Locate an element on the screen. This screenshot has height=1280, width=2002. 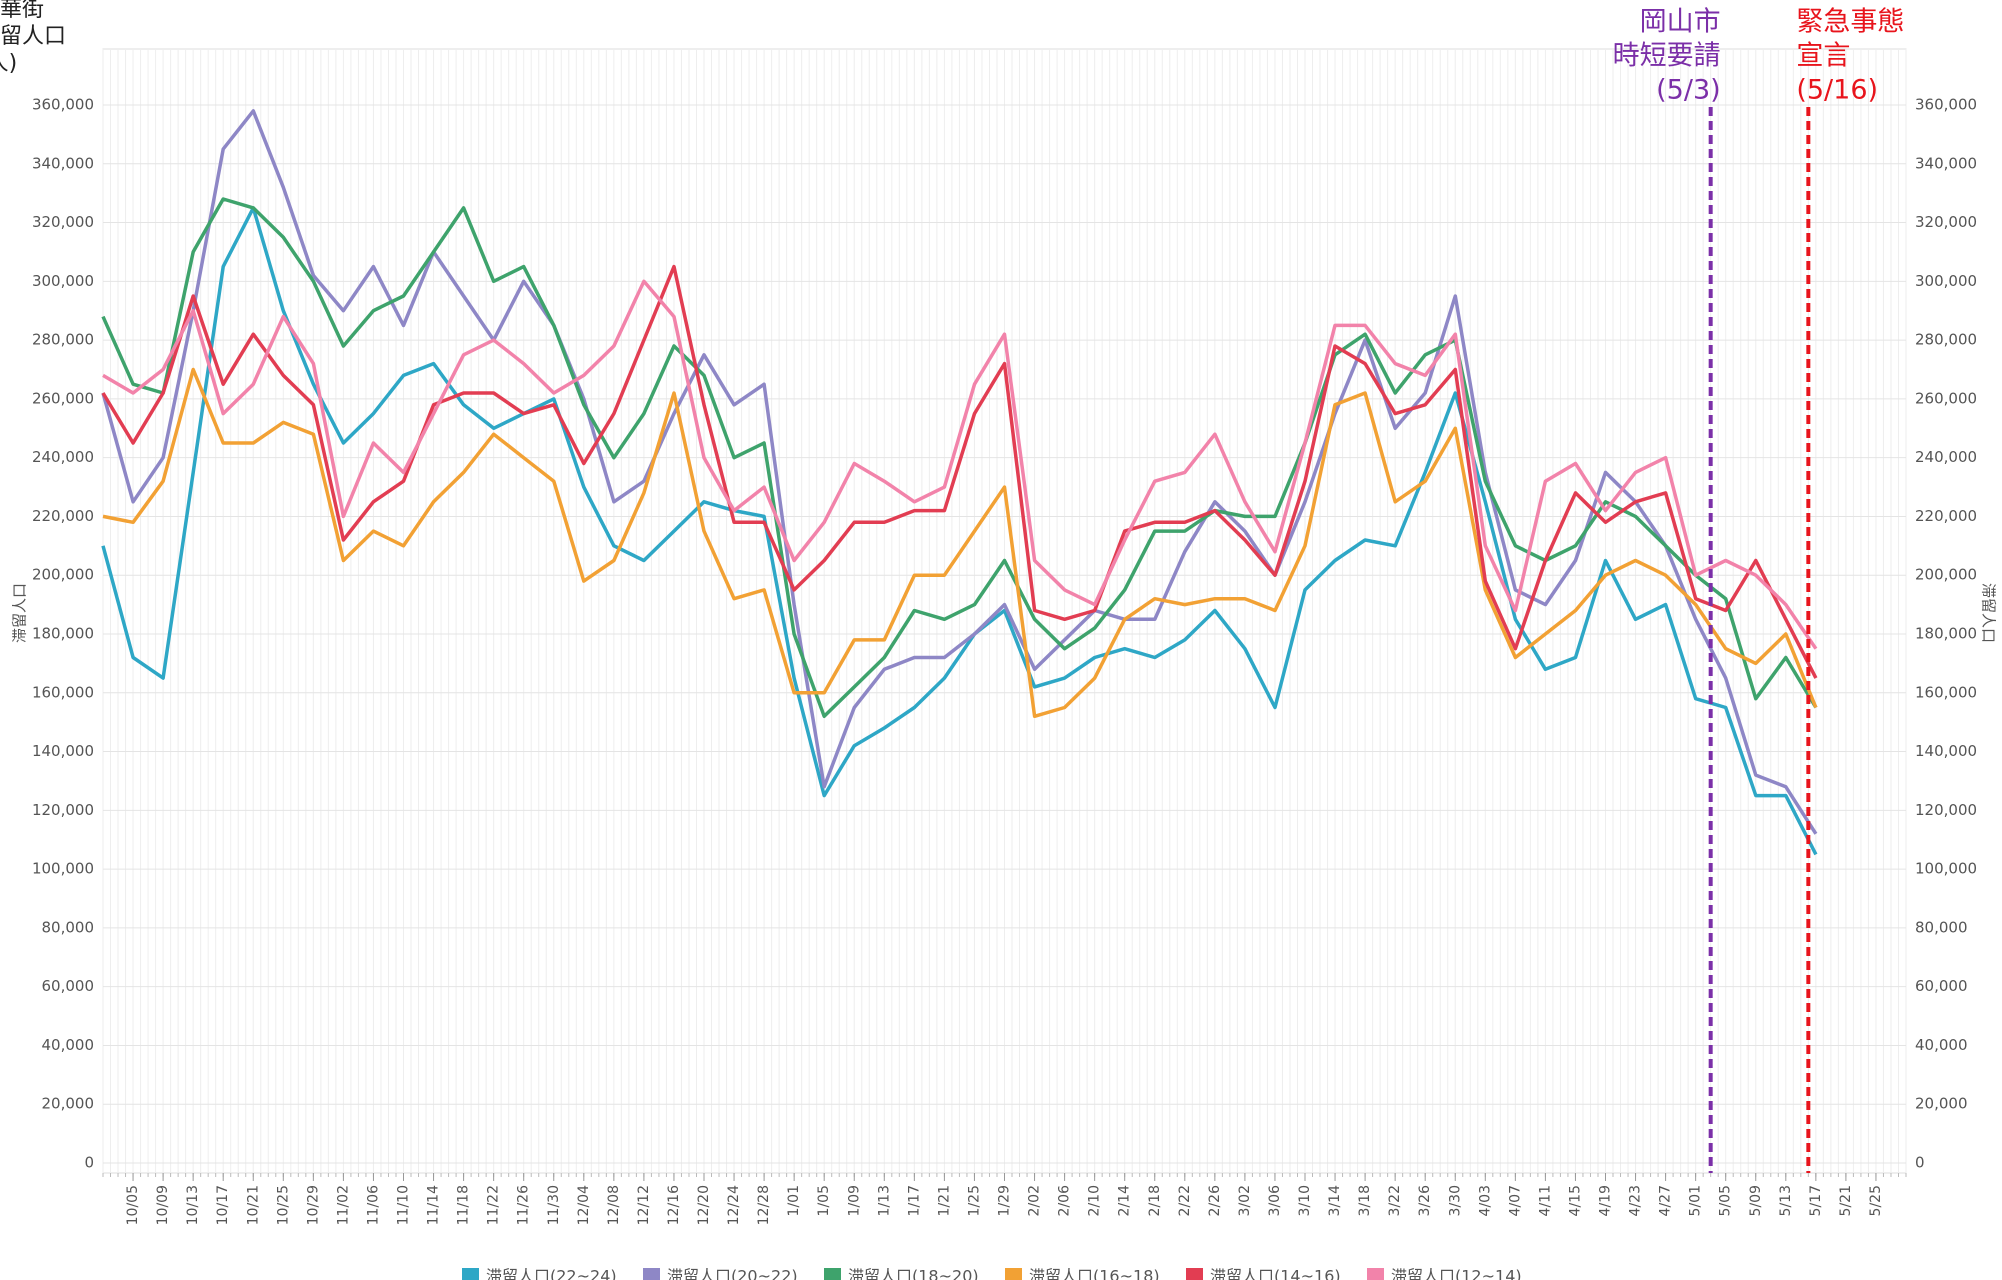
y-axis-label: 滞留人口 is located at coordinates (20, 613).